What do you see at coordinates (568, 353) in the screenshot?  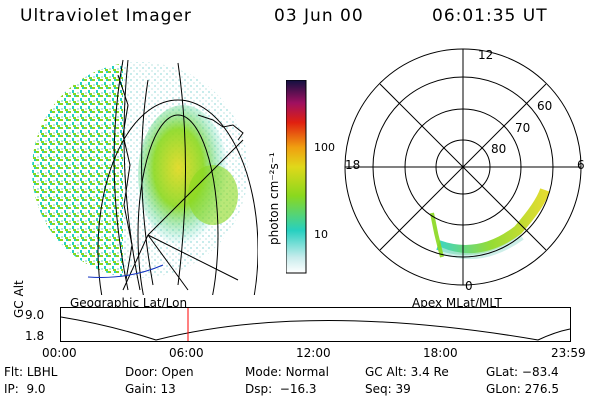 I see `timeline-tick-2359: 23:59` at bounding box center [568, 353].